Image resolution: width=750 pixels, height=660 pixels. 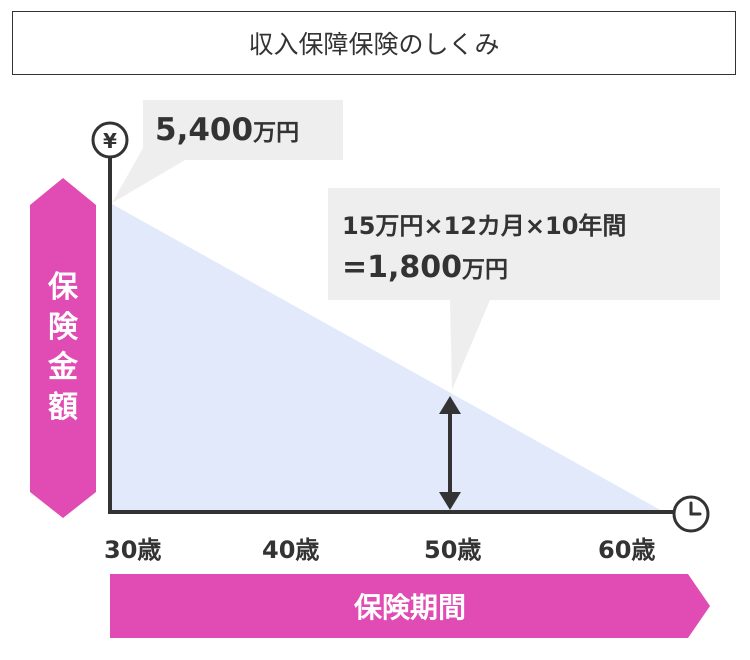 I want to click on y-axis-label-char: 額, so click(x=63, y=407).